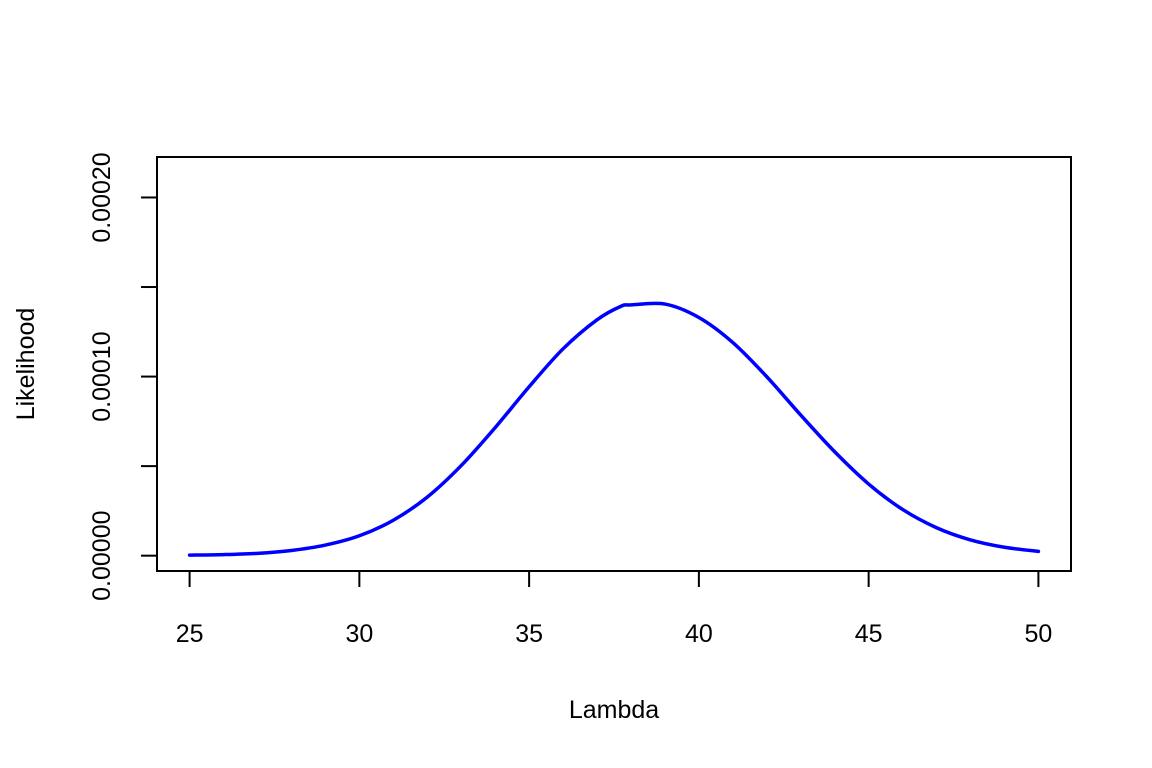  I want to click on x-tick-label: 25, so click(190, 634).